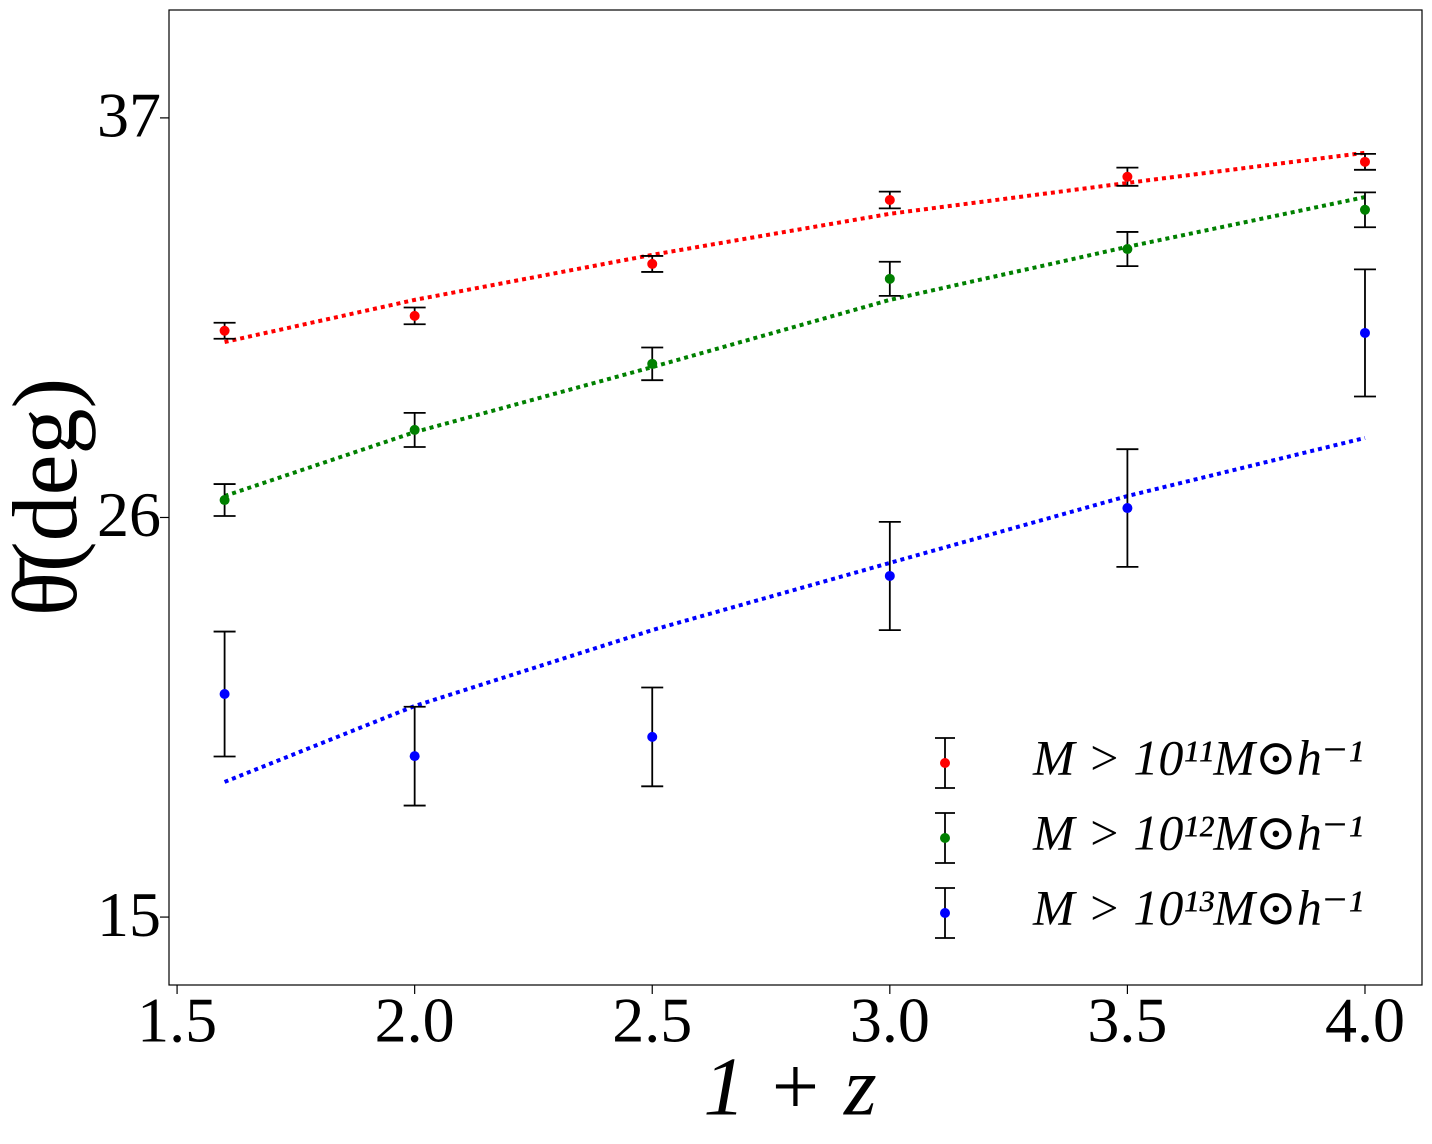 The height and width of the screenshot is (1144, 1432). What do you see at coordinates (415, 1020) in the screenshot?
I see `x-tick-label: 2.0` at bounding box center [415, 1020].